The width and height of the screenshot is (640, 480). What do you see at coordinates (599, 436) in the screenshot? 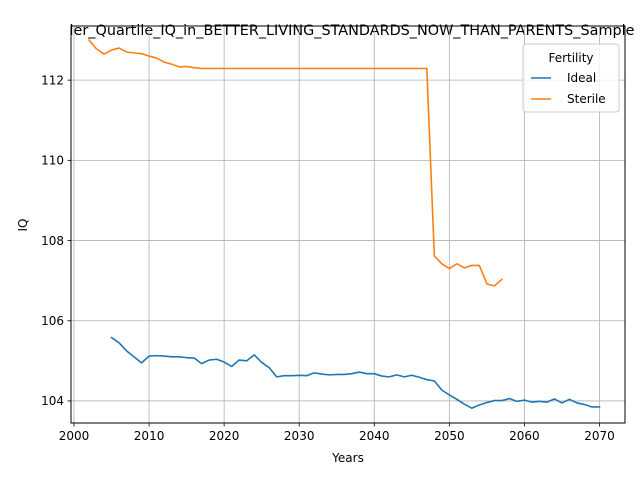
I see `x-tick-label: 2070` at bounding box center [599, 436].